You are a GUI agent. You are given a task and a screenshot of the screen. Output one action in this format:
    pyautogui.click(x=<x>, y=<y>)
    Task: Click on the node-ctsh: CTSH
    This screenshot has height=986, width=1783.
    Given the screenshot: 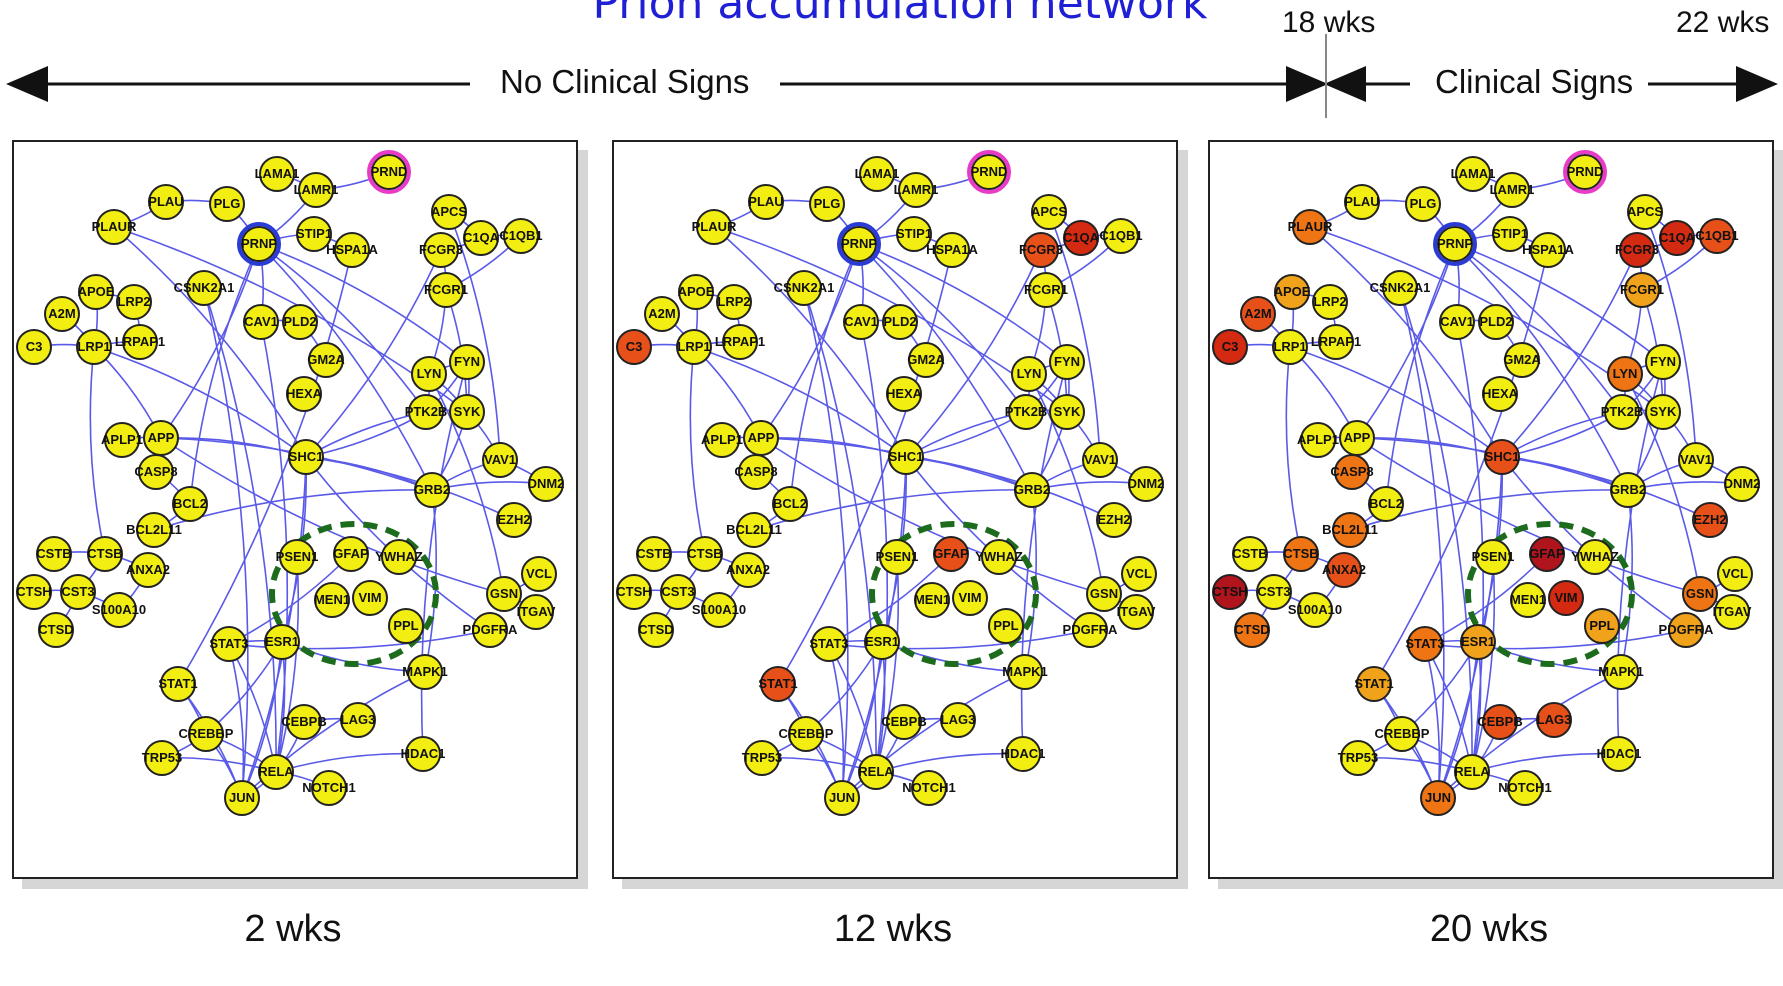 What is the action you would take?
    pyautogui.click(x=1230, y=592)
    